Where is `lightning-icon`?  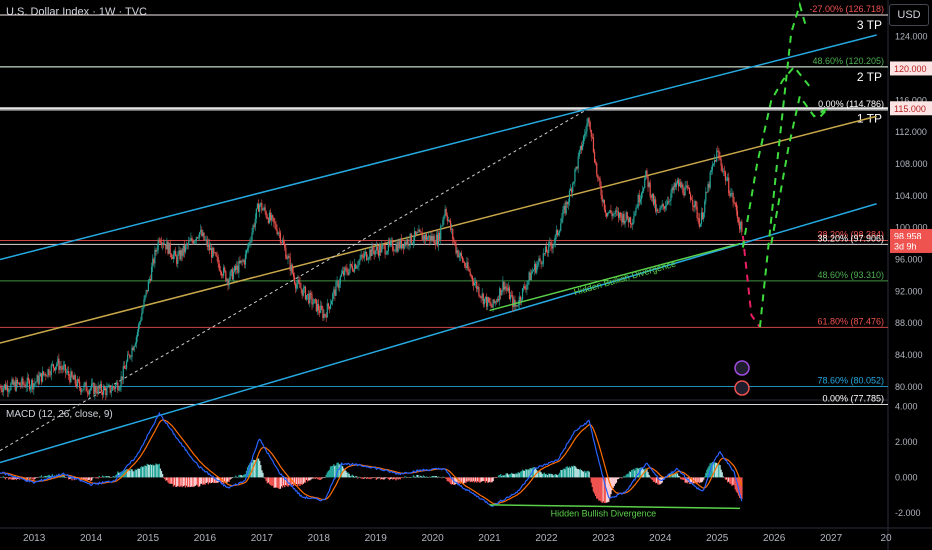
lightning-icon is located at coordinates (742, 368).